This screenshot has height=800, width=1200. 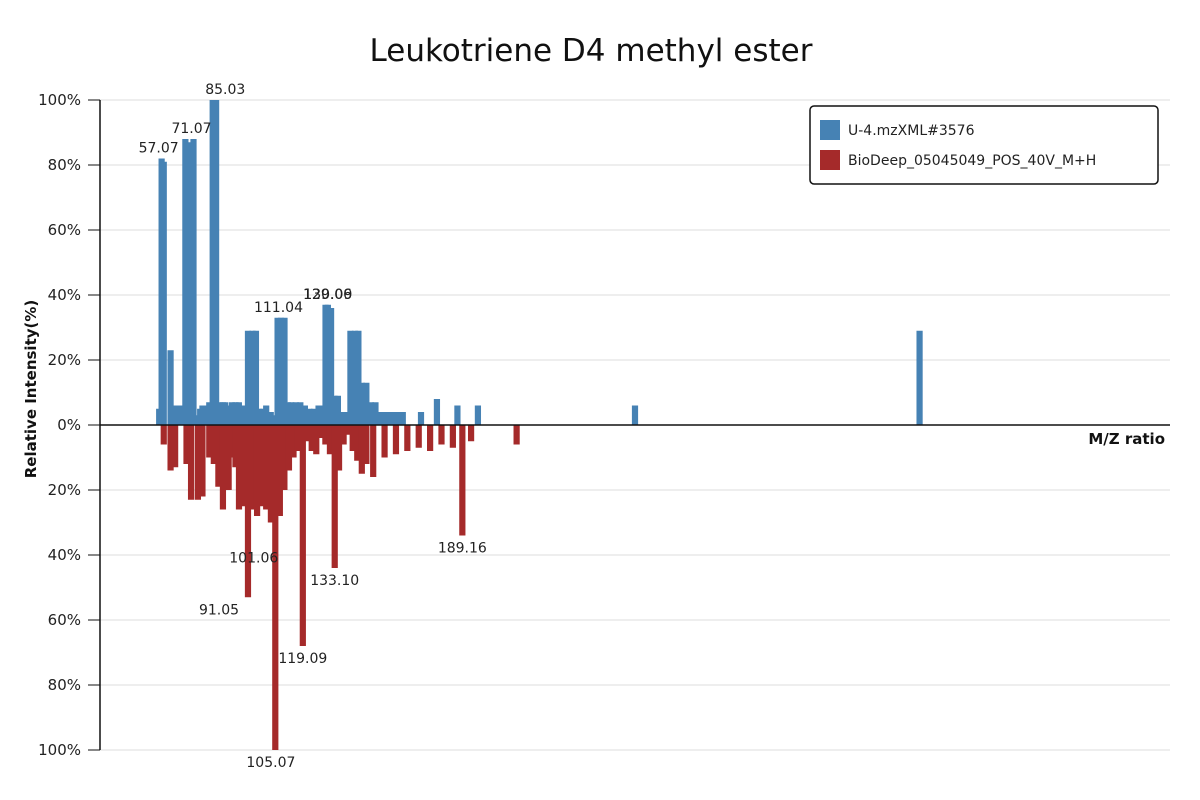 What do you see at coordinates (253, 558) in the screenshot?
I see `peak-label: 101.06` at bounding box center [253, 558].